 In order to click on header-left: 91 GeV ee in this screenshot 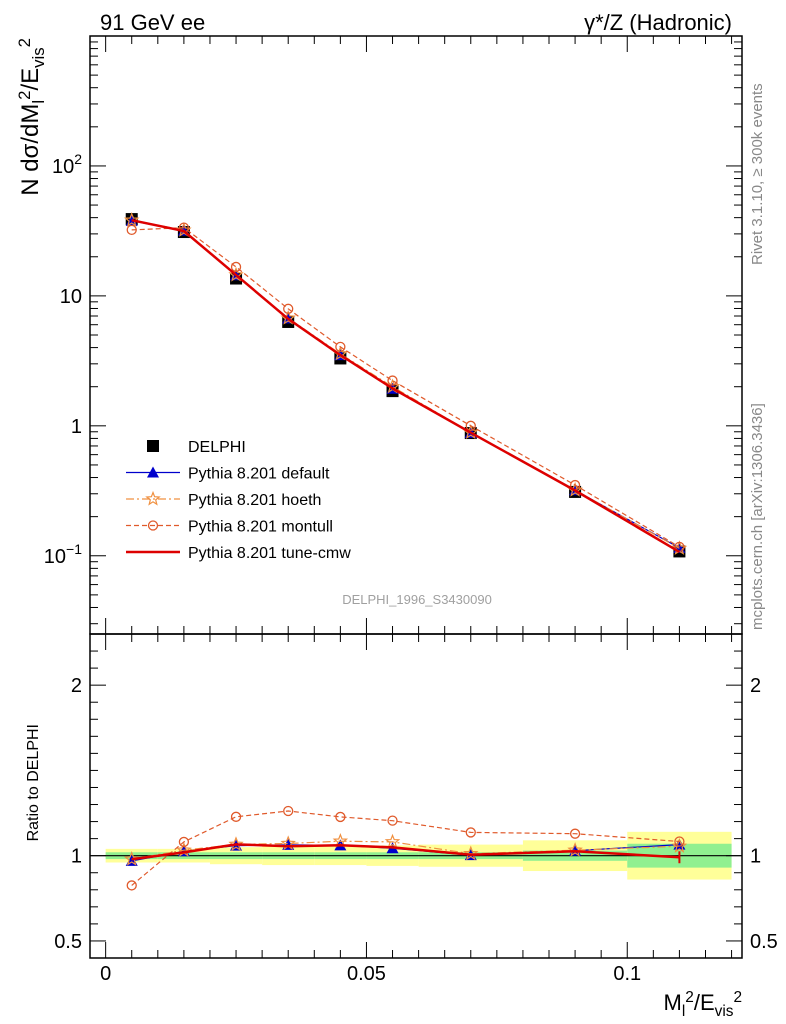, I will do `click(152, 22)`.